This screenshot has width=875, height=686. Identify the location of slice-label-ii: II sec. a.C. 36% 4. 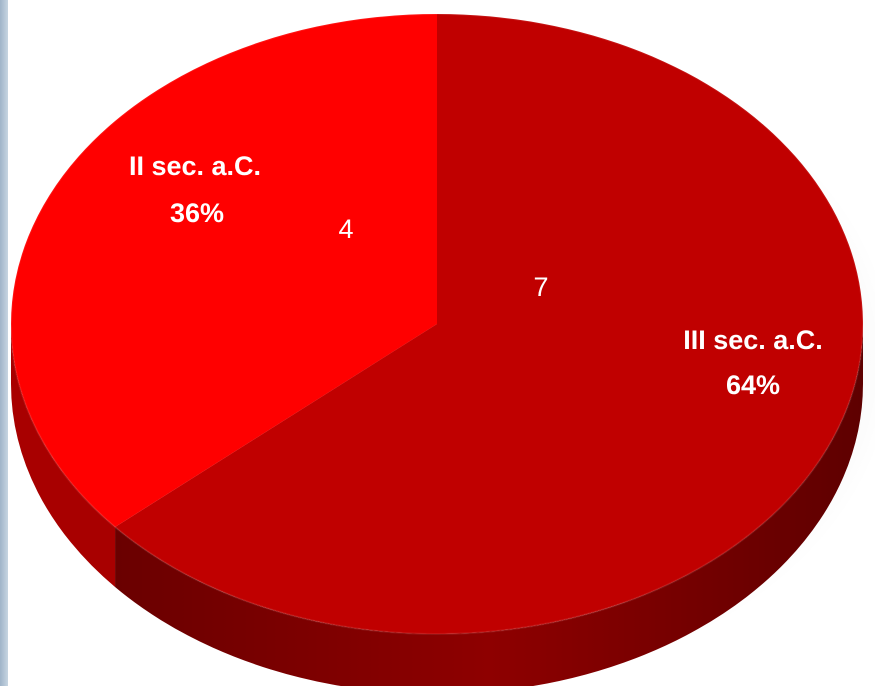
(241, 197).